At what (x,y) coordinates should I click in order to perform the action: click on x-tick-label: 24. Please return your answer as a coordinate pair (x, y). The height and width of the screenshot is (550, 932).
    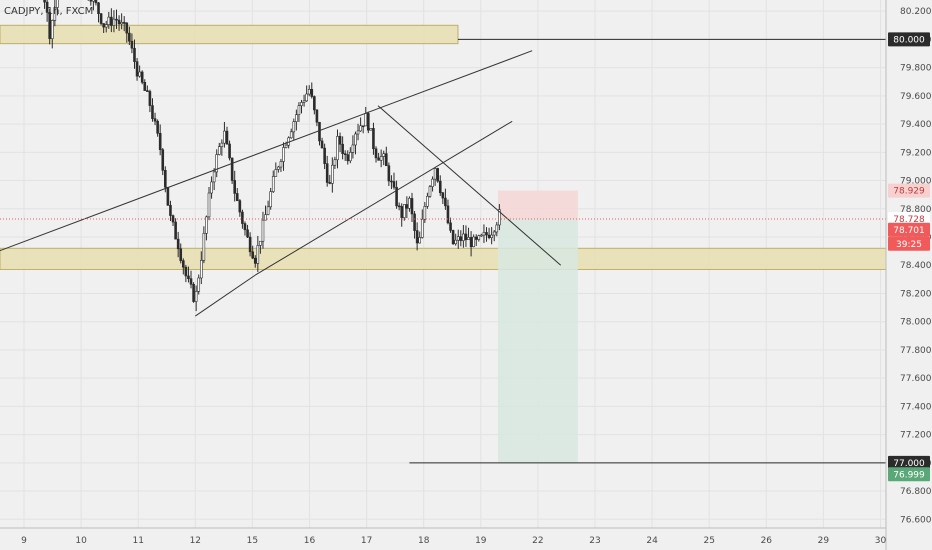
    Looking at the image, I should click on (652, 541).